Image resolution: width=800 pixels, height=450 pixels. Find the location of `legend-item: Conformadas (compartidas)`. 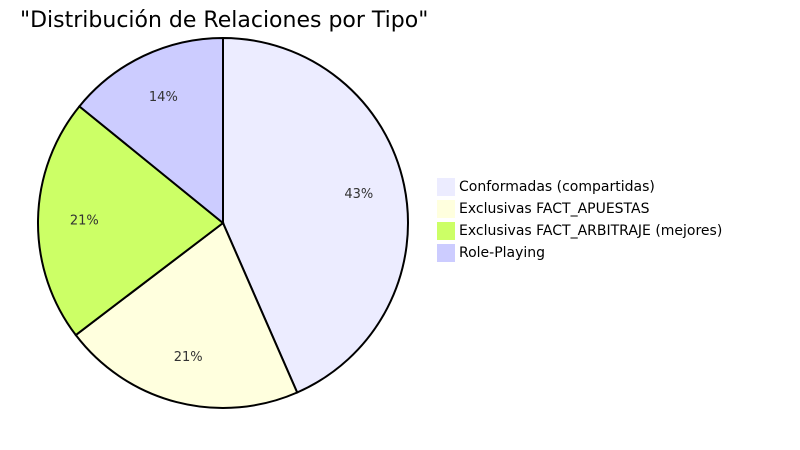

legend-item: Conformadas (compartidas) is located at coordinates (546, 187).